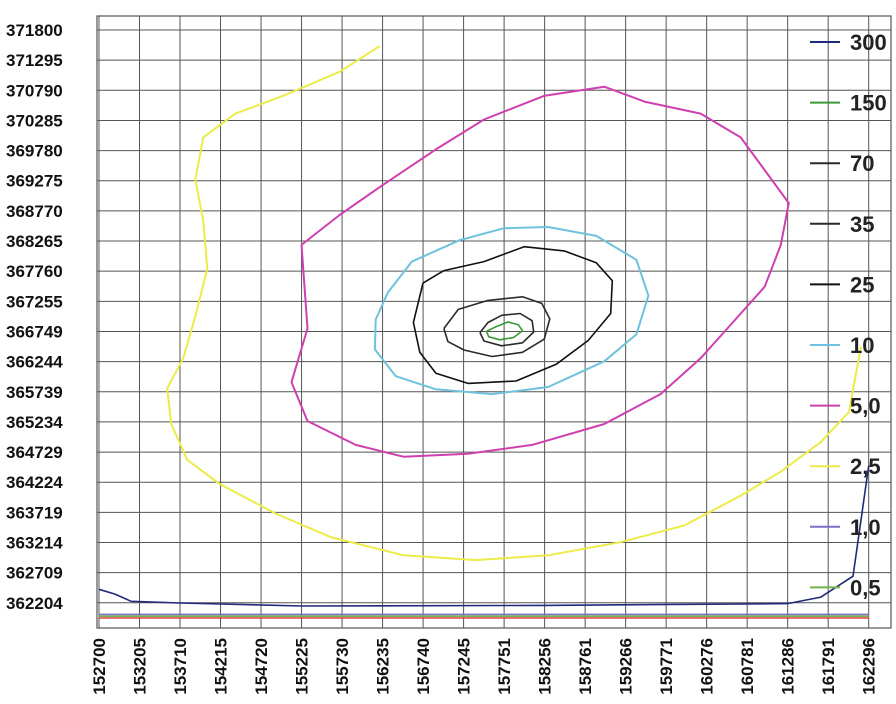 This screenshot has width=896, height=704. I want to click on y-tick-label: 366749, so click(34, 331).